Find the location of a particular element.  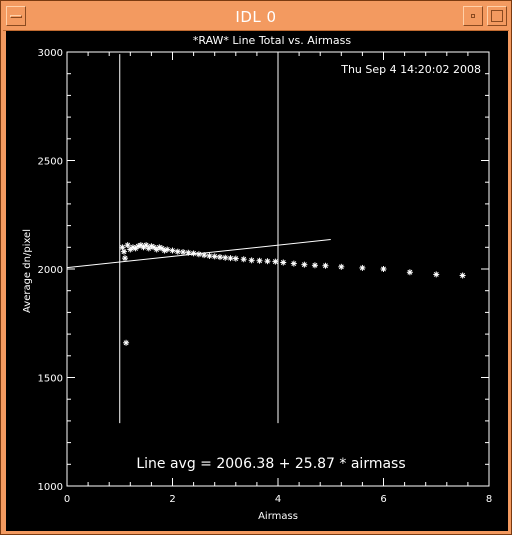

window-title: IDL 0 is located at coordinates (256, 17).